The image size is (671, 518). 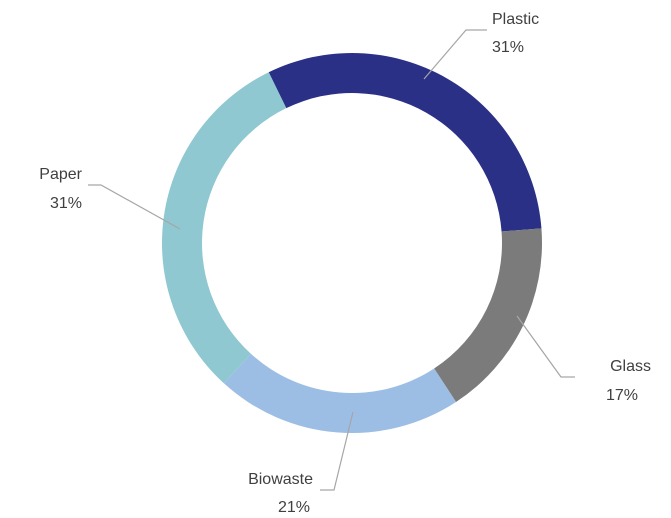 I want to click on slice-value-biowaste: 21%, so click(x=294, y=507).